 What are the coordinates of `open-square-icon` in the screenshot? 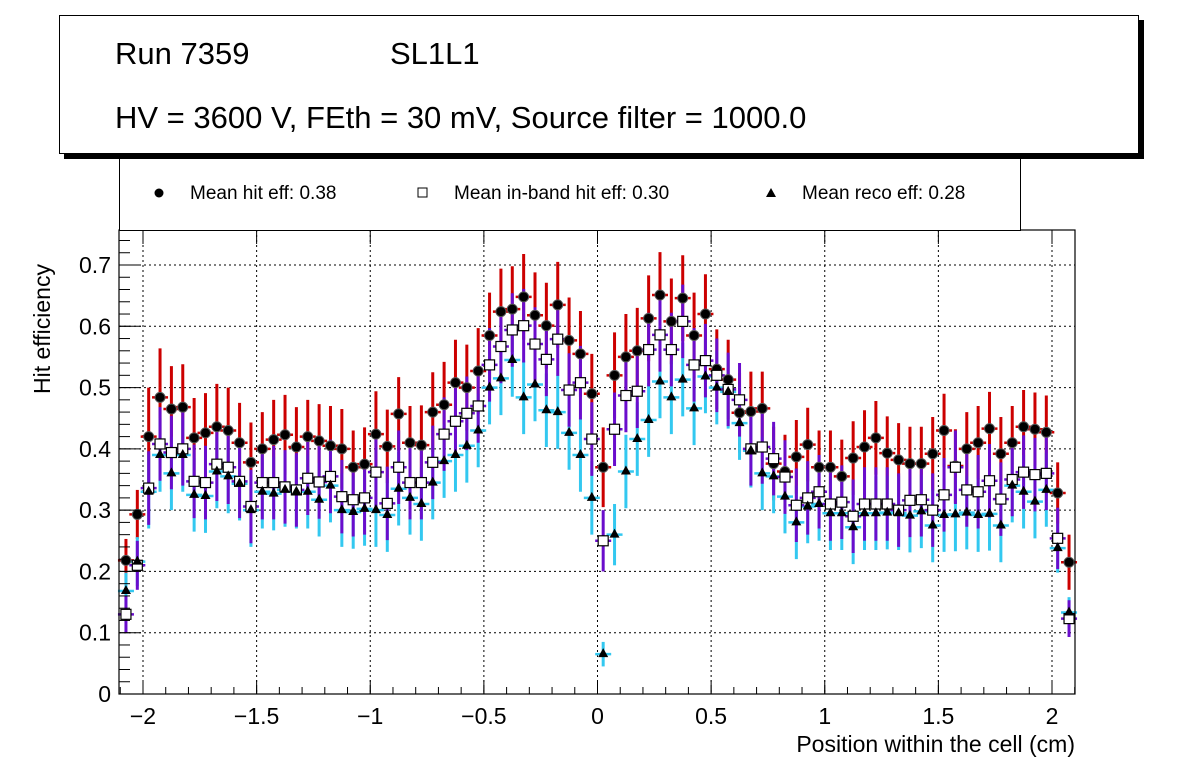 It's located at (423, 194).